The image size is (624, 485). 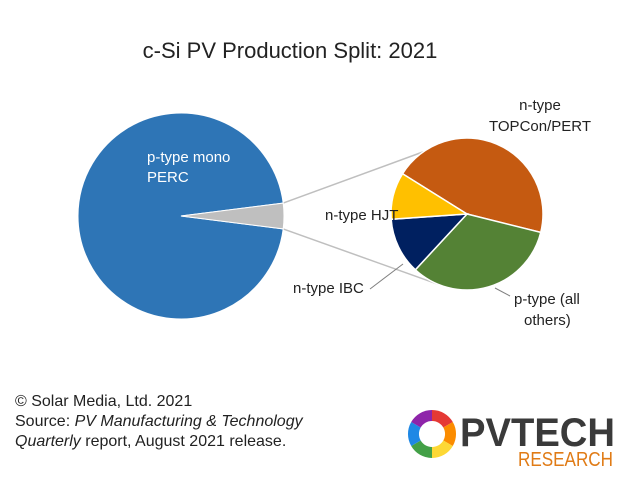 I want to click on label-hjt: n-type HJT, so click(x=361, y=215).